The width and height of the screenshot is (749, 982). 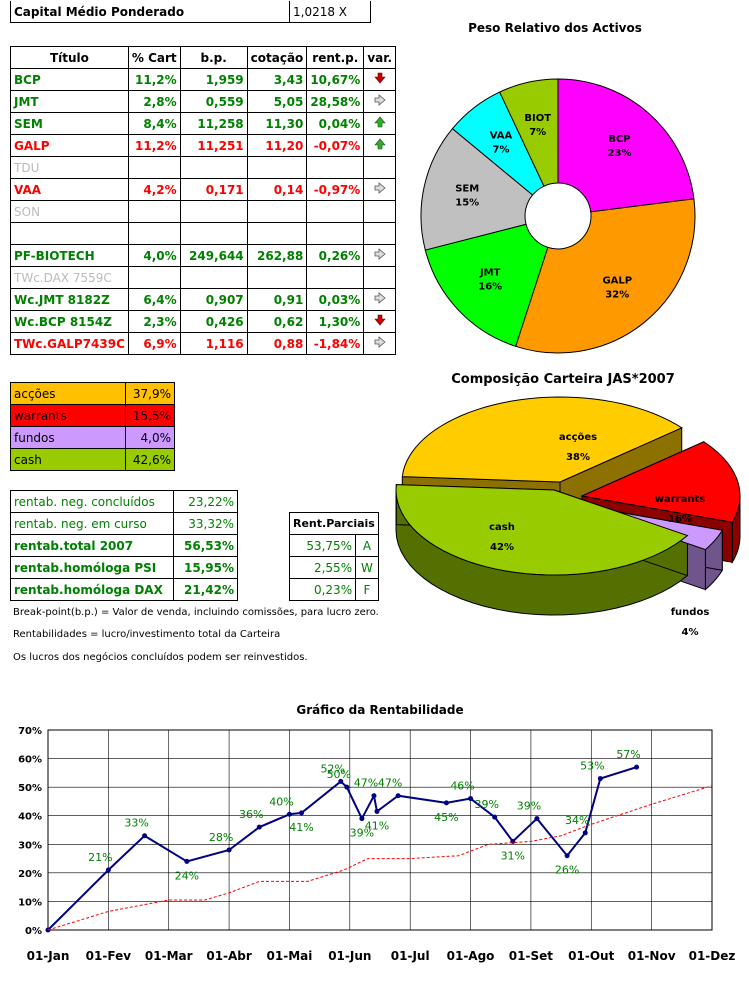 I want to click on stock-bp: 0,907, so click(x=213, y=299).